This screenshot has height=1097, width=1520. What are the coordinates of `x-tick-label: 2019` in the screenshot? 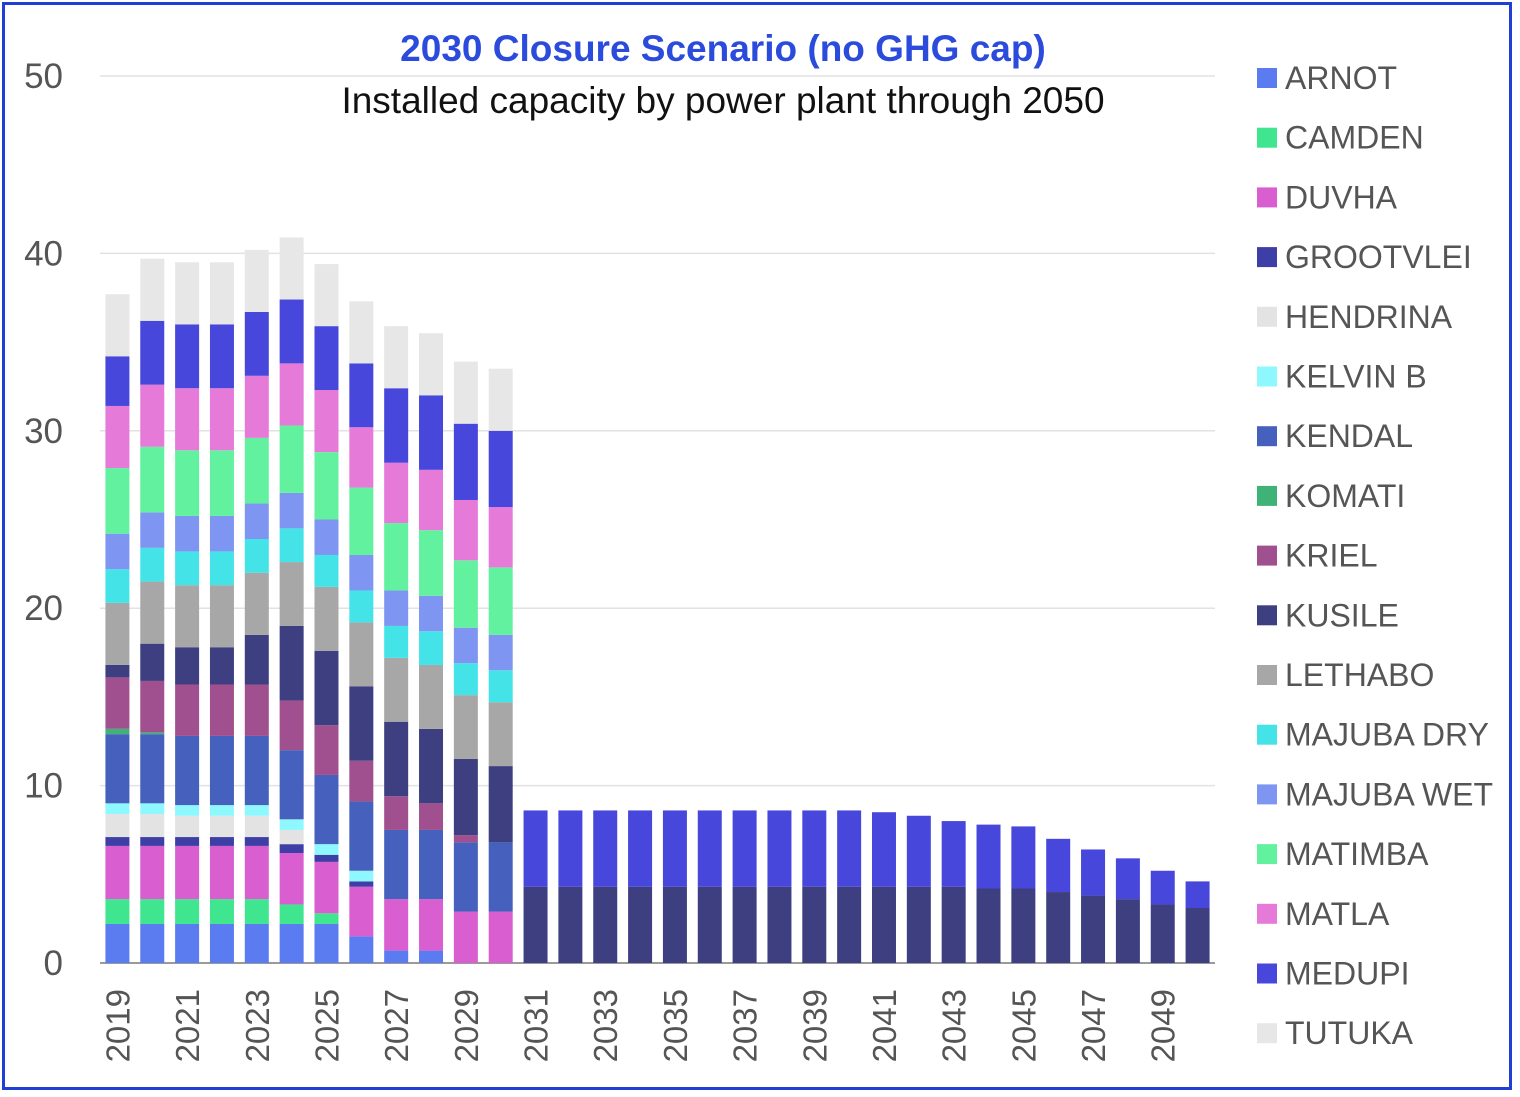 It's located at (117, 1025).